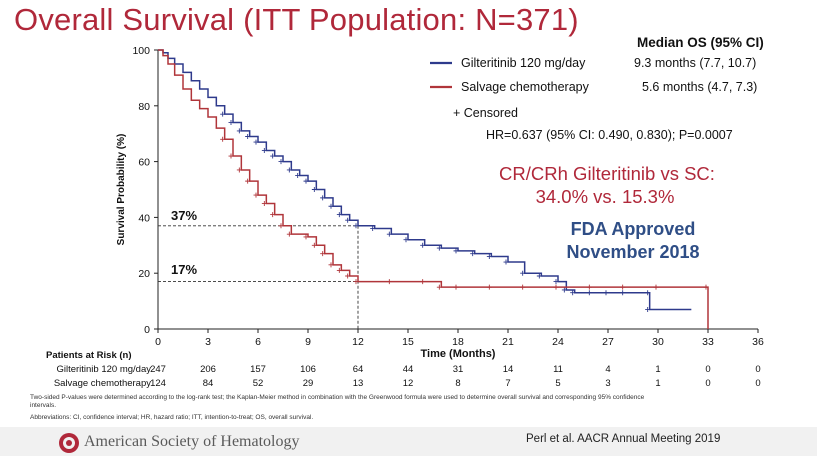 The height and width of the screenshot is (456, 817). What do you see at coordinates (89, 355) in the screenshot?
I see `risk-table-header: Patients at Risk (n)` at bounding box center [89, 355].